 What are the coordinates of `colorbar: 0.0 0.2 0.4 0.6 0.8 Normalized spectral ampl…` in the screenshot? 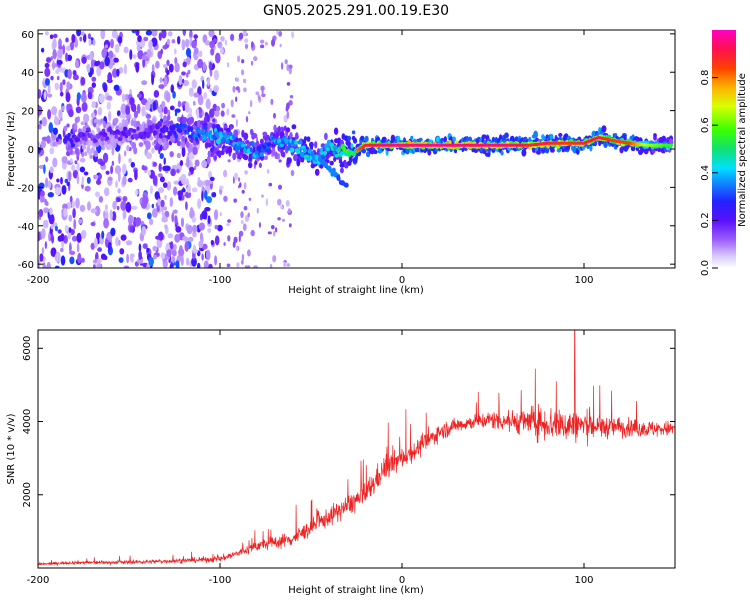 It's located at (724, 153).